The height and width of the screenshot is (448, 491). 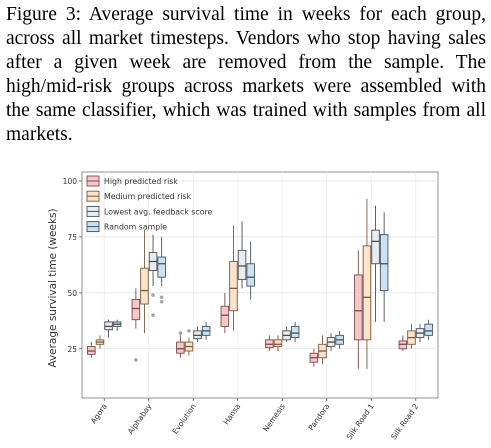 What do you see at coordinates (360, 421) in the screenshot?
I see `x-tick-label: Silk Road 1` at bounding box center [360, 421].